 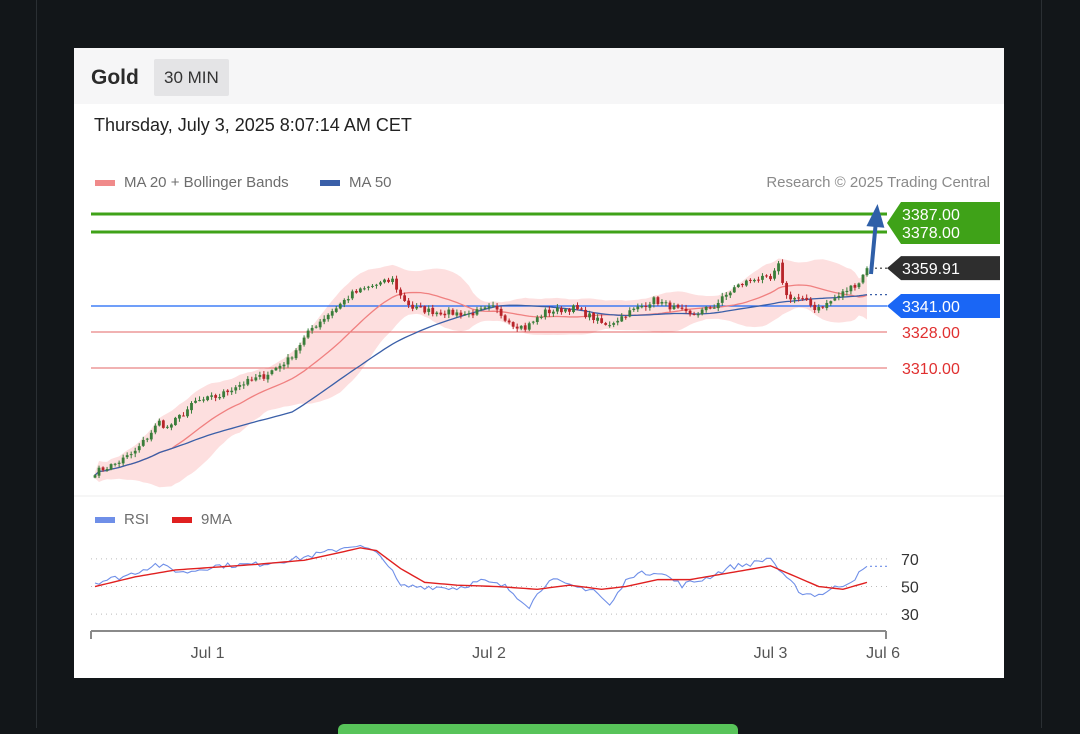 What do you see at coordinates (105, 519) in the screenshot?
I see `rsi-swatch` at bounding box center [105, 519].